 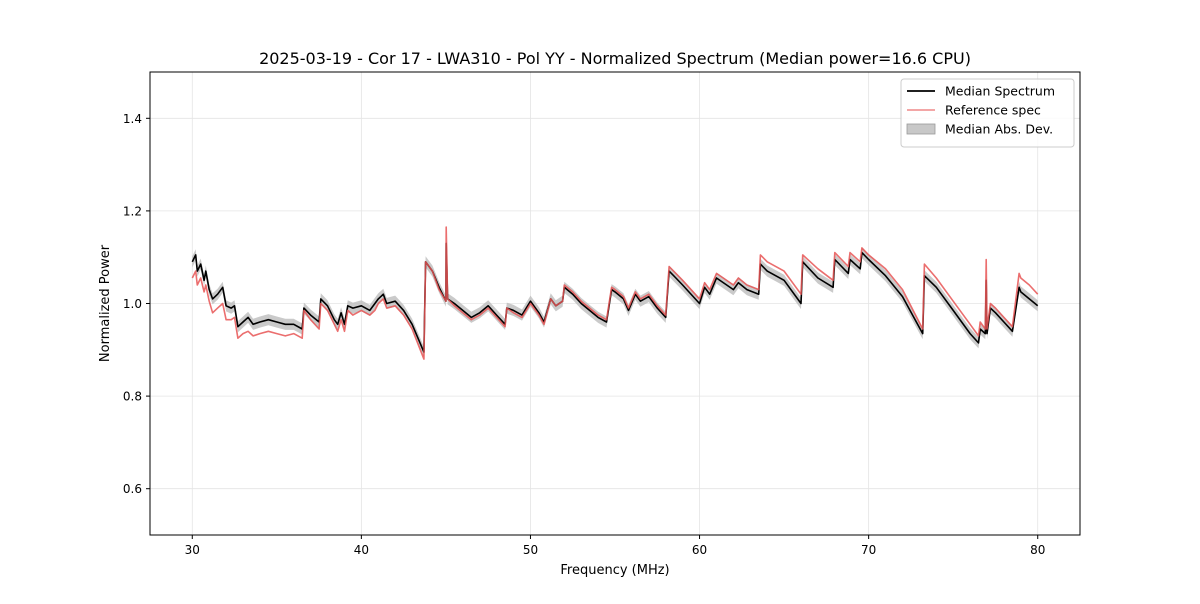 I want to click on y-axis-label: Normalized Power, so click(x=105, y=303).